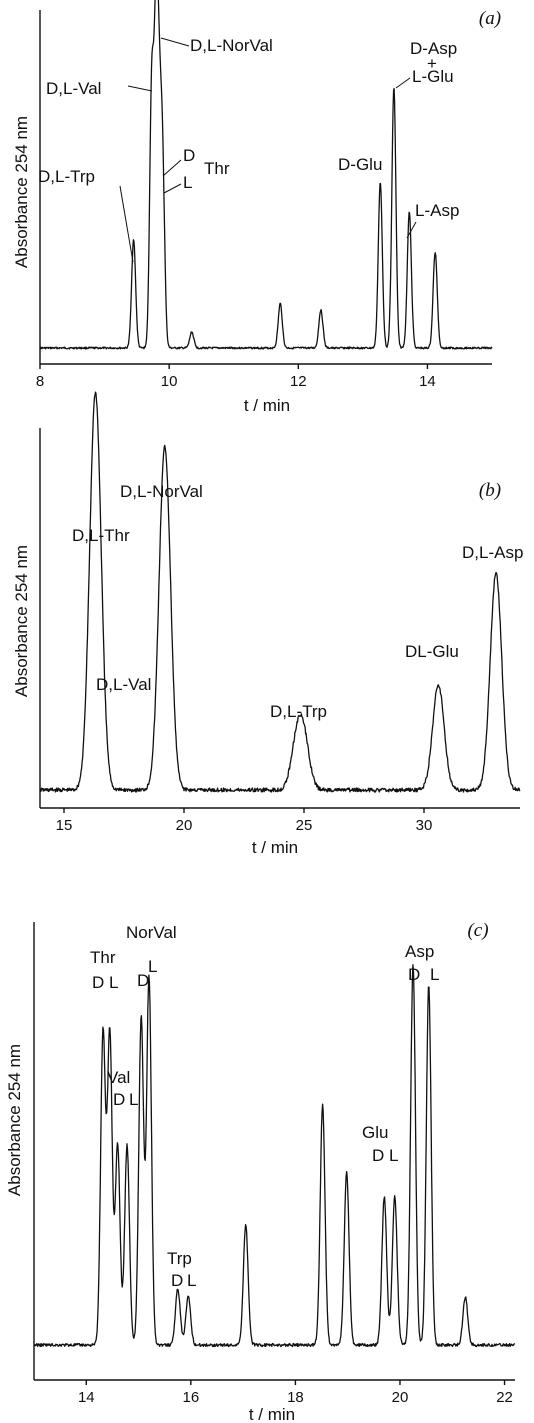 The width and height of the screenshot is (534, 1423). Describe the element at coordinates (295, 1397) in the screenshot. I see `panel-c-xtick-label: 18` at that location.